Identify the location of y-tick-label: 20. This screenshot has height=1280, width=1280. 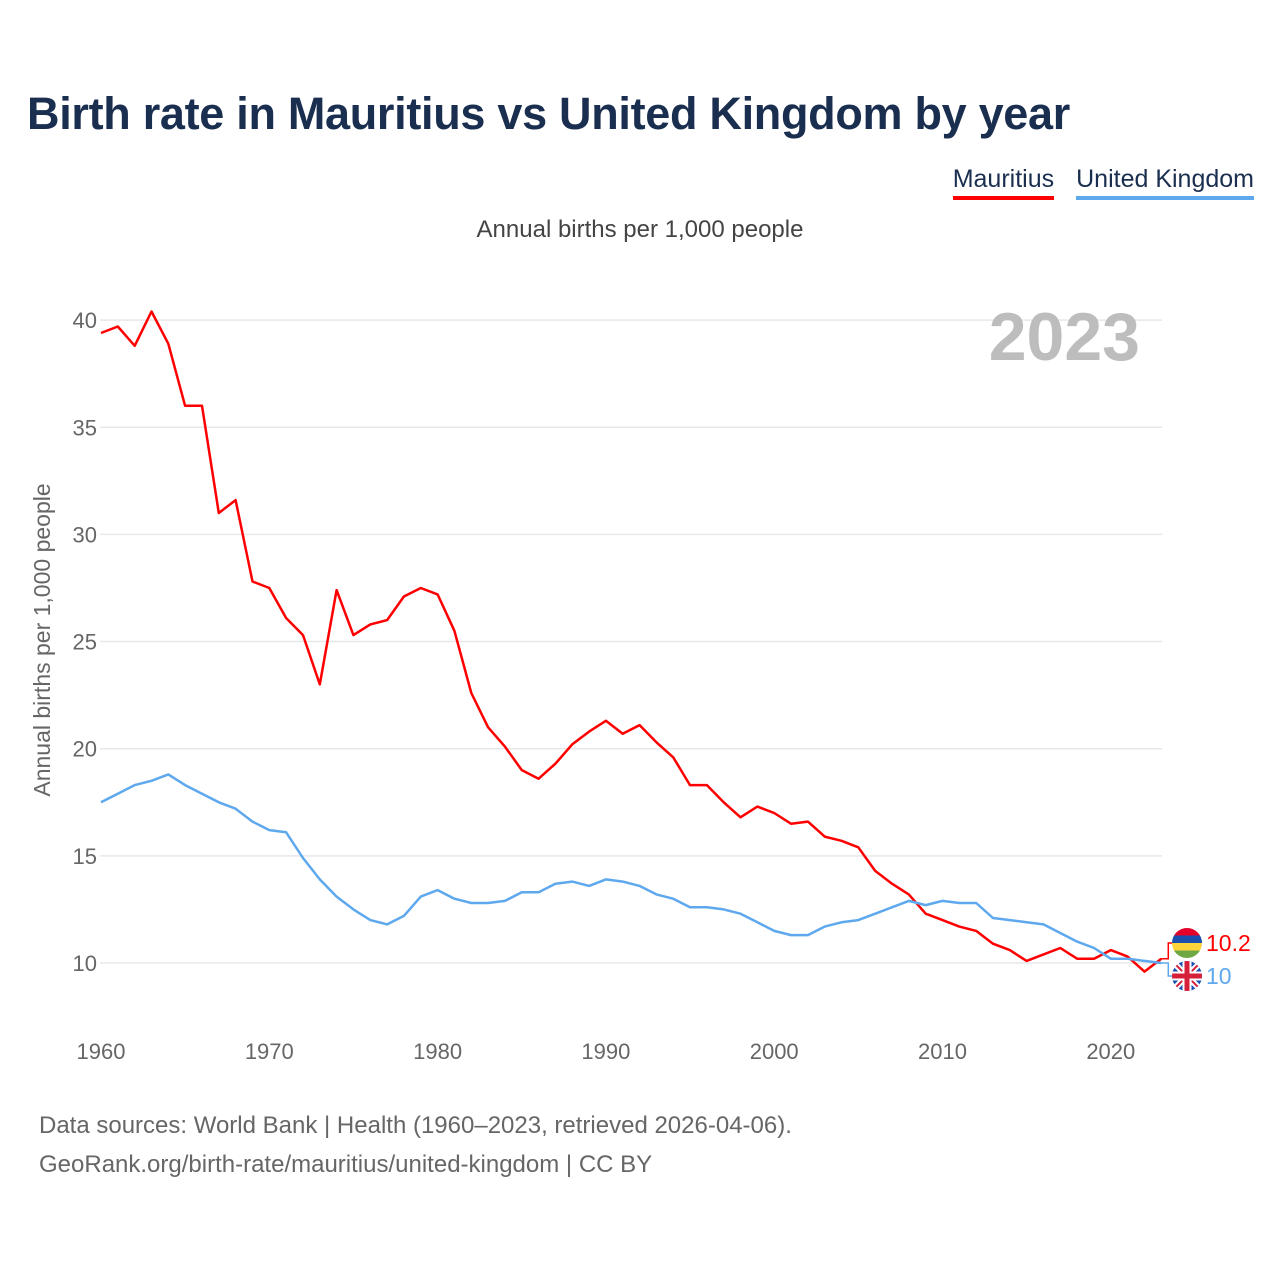
(85, 749).